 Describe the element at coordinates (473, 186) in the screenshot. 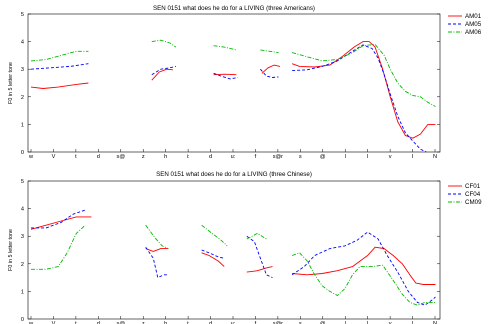

I see `legend-label-cf01: CF01` at that location.